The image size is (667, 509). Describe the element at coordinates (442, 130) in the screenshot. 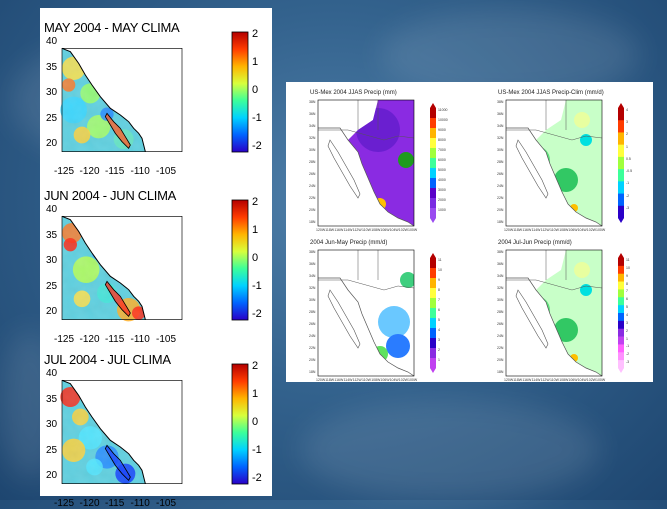

I see `colorbar-tick-label: 9000` at that location.